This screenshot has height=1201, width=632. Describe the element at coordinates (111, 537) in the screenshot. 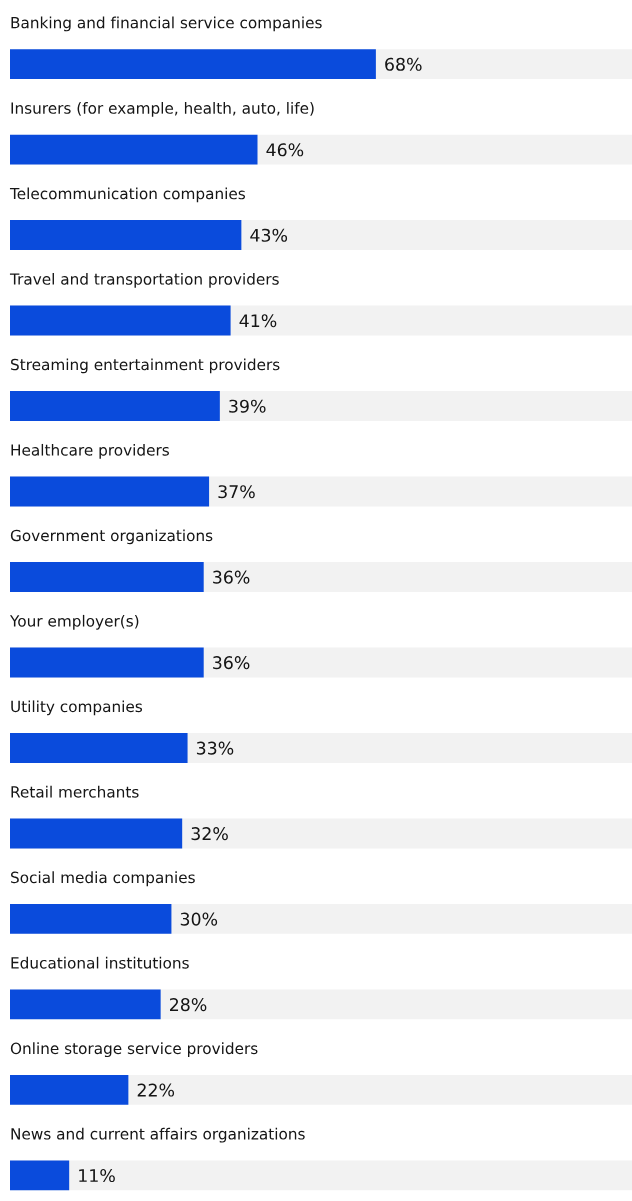

I see `y-tick-label: Government organizations` at that location.